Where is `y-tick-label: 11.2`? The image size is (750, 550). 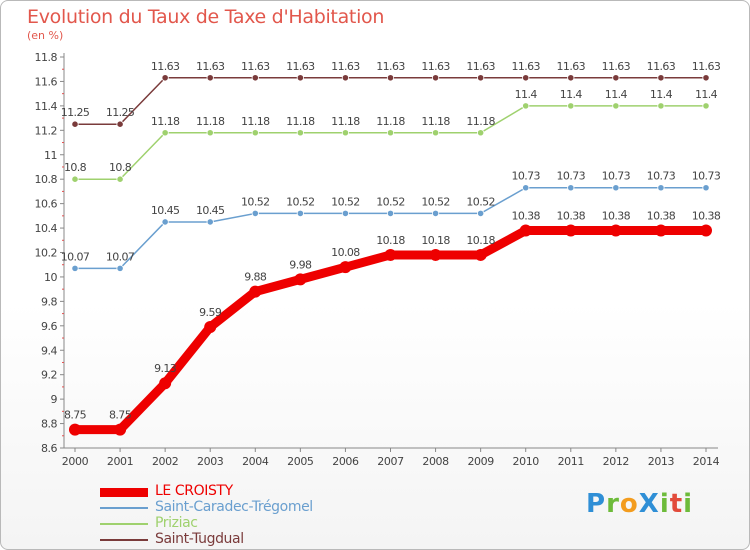 y-tick-label: 11.2 is located at coordinates (46, 130).